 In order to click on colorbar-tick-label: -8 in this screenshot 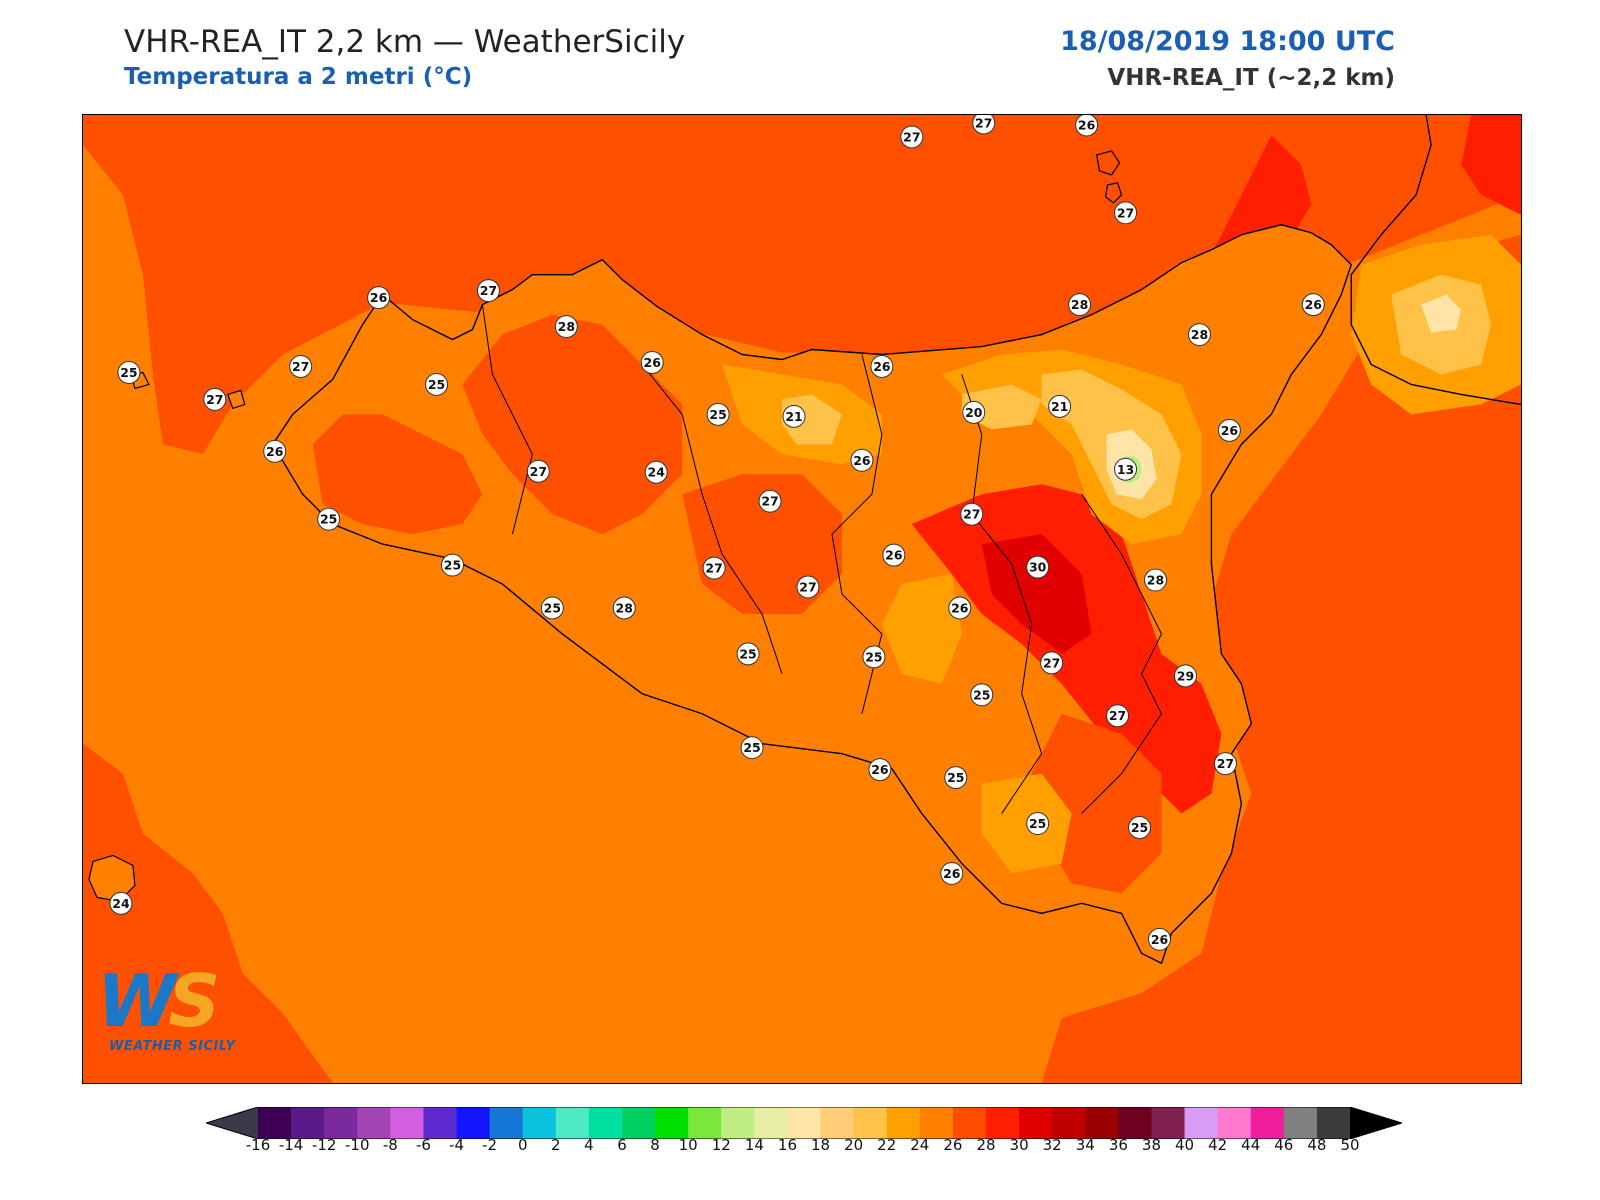, I will do `click(390, 1145)`.